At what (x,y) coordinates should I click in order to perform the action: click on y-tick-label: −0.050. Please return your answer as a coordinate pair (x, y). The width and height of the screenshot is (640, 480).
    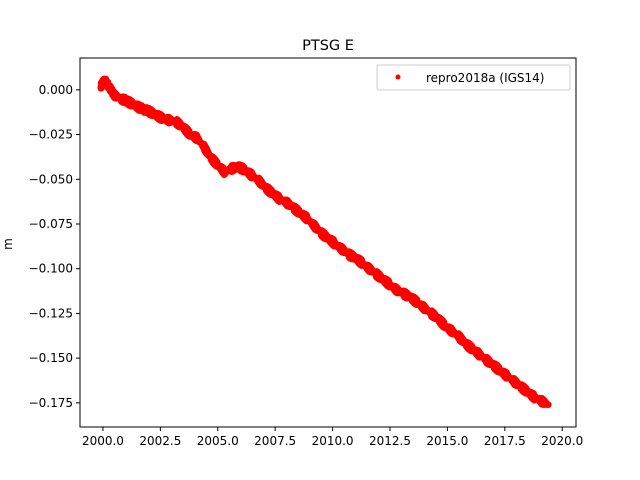
    Looking at the image, I should click on (51, 179).